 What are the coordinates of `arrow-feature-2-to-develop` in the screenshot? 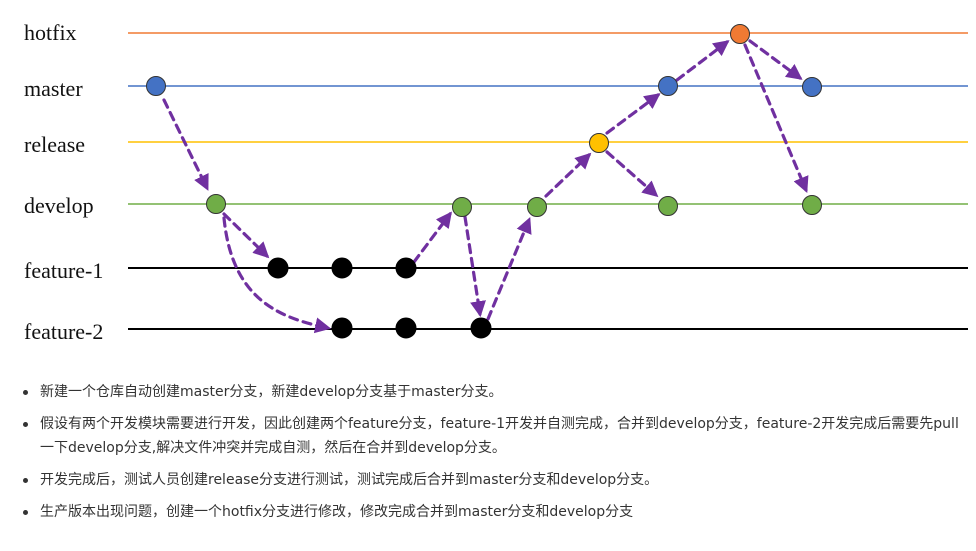 It's located at (509, 269).